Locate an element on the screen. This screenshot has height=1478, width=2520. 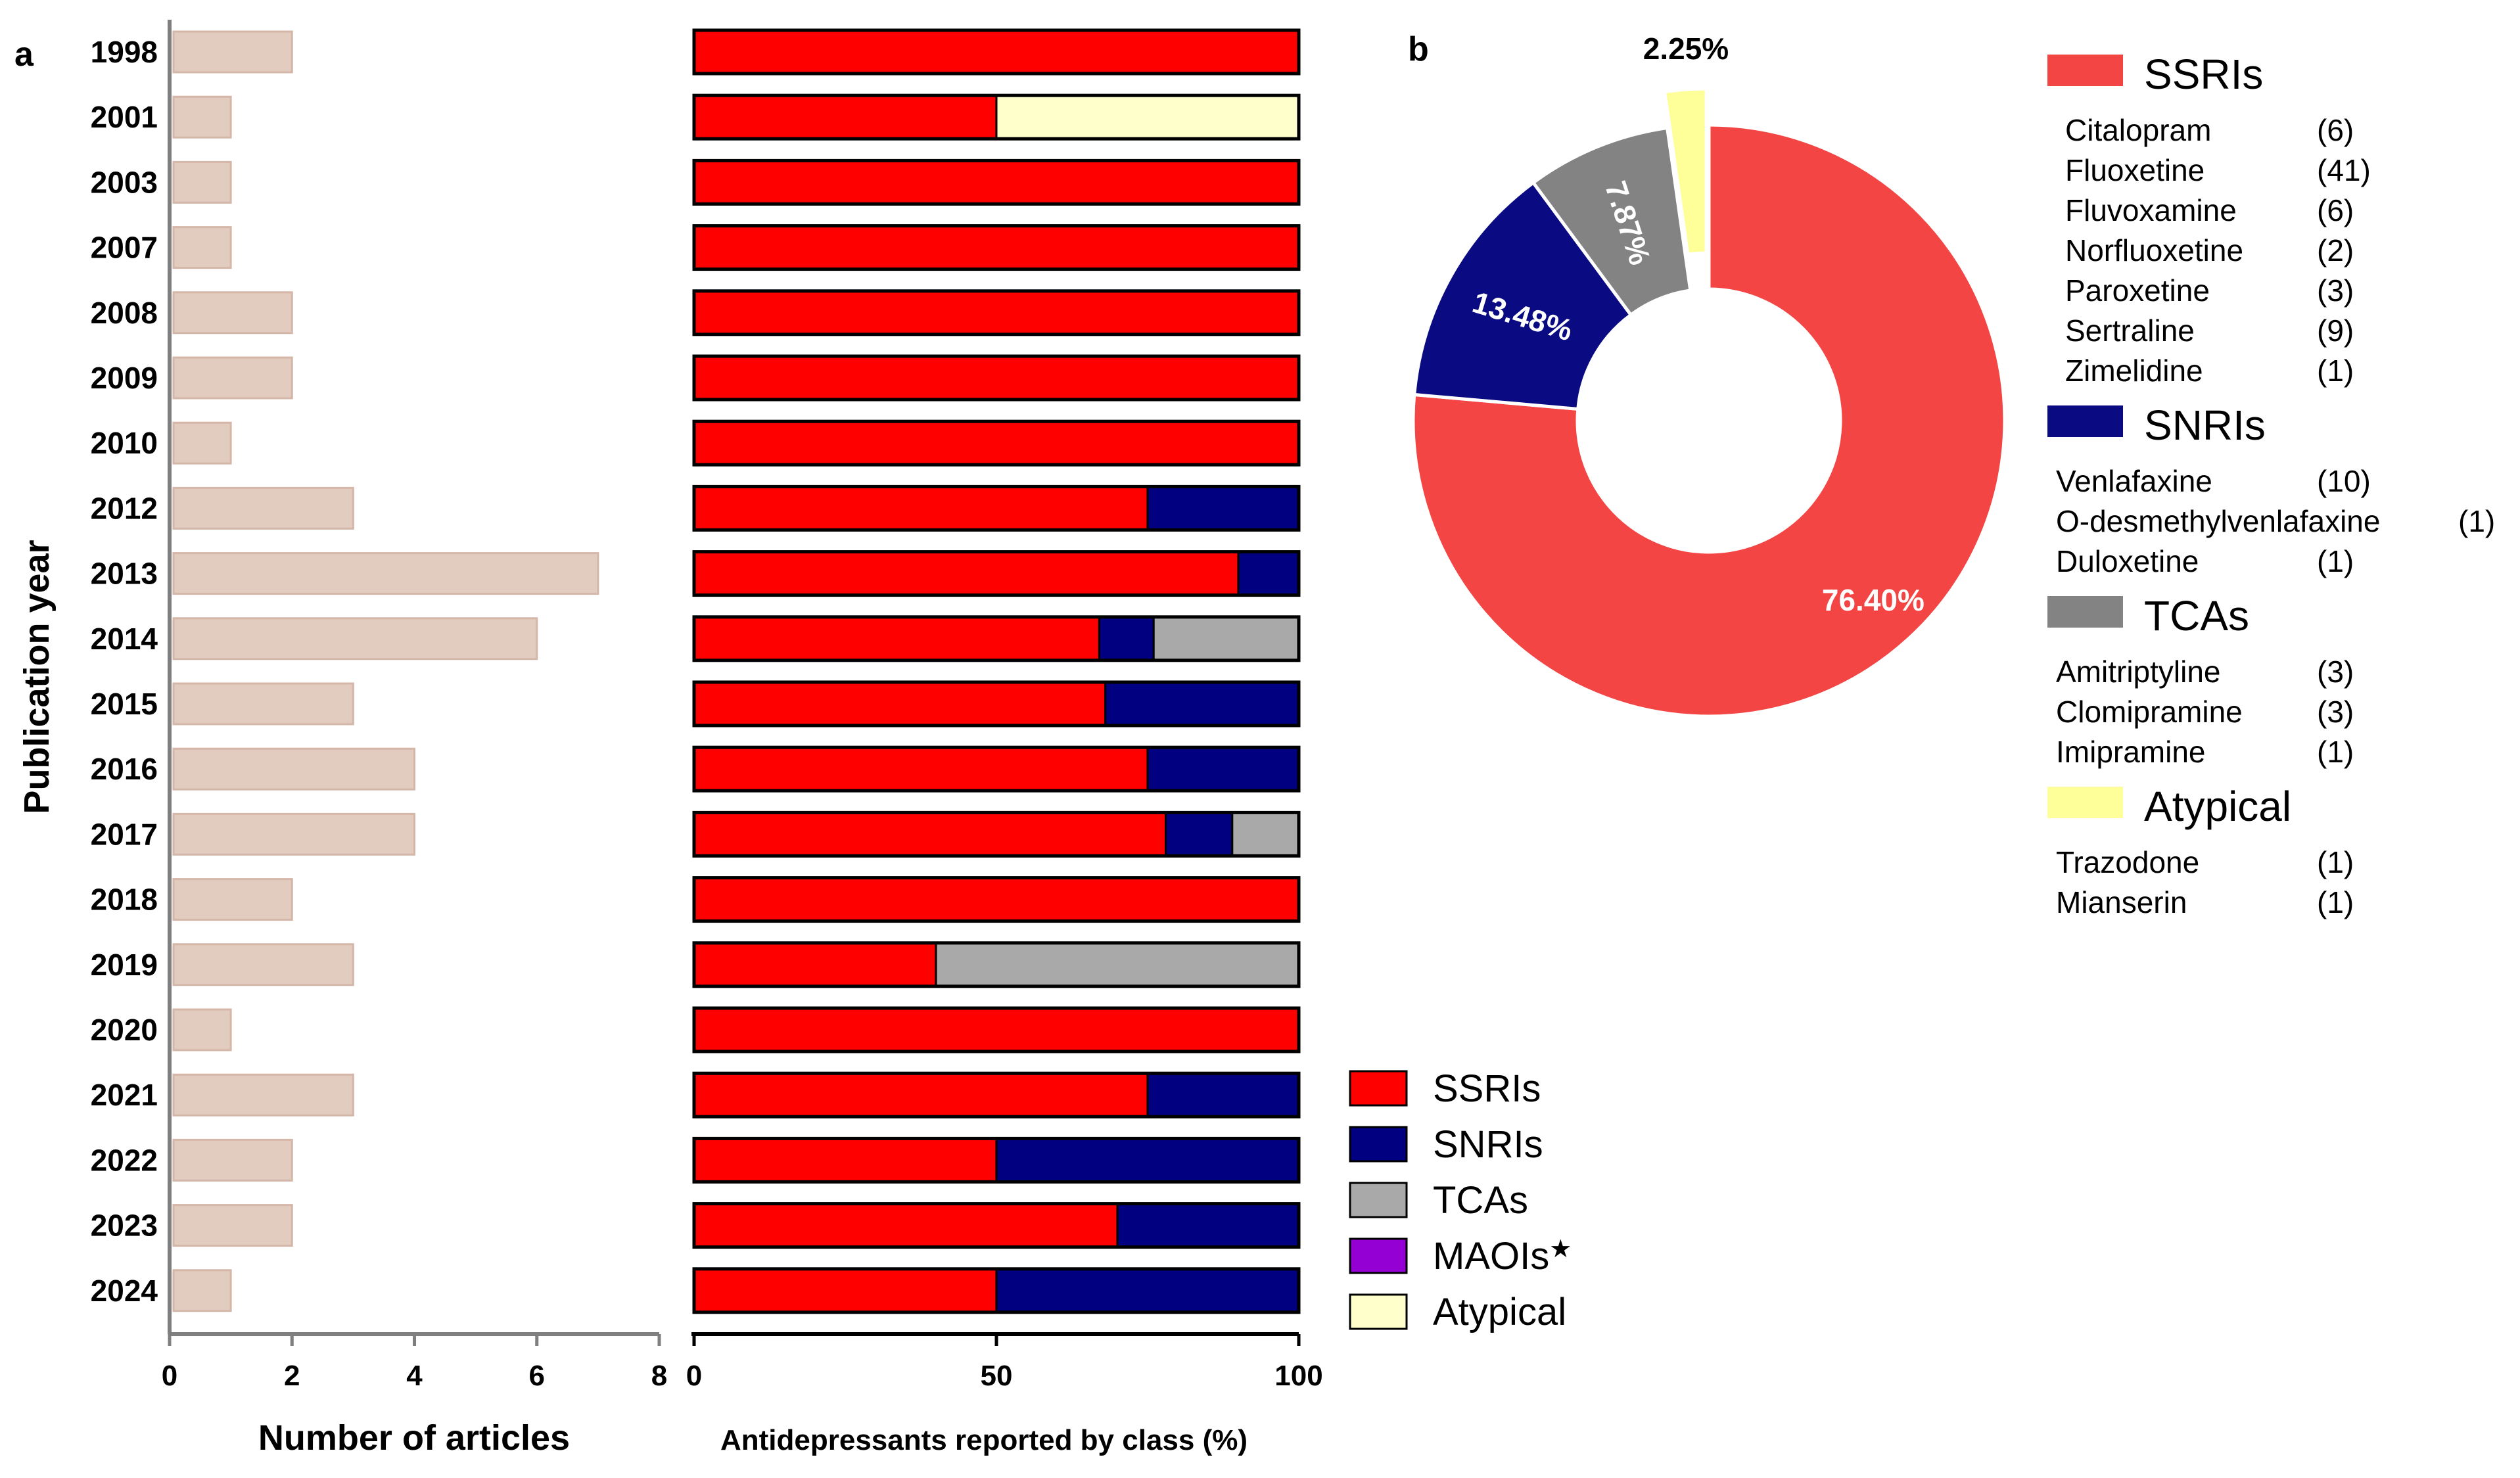
article-bar-2014 is located at coordinates (355, 638).